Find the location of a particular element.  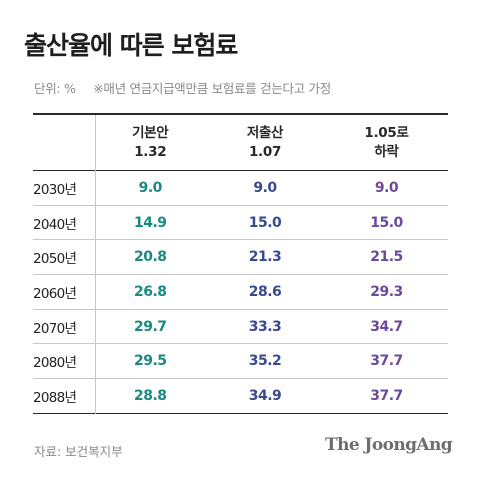

year-cell: 2070년 is located at coordinates (64, 326).